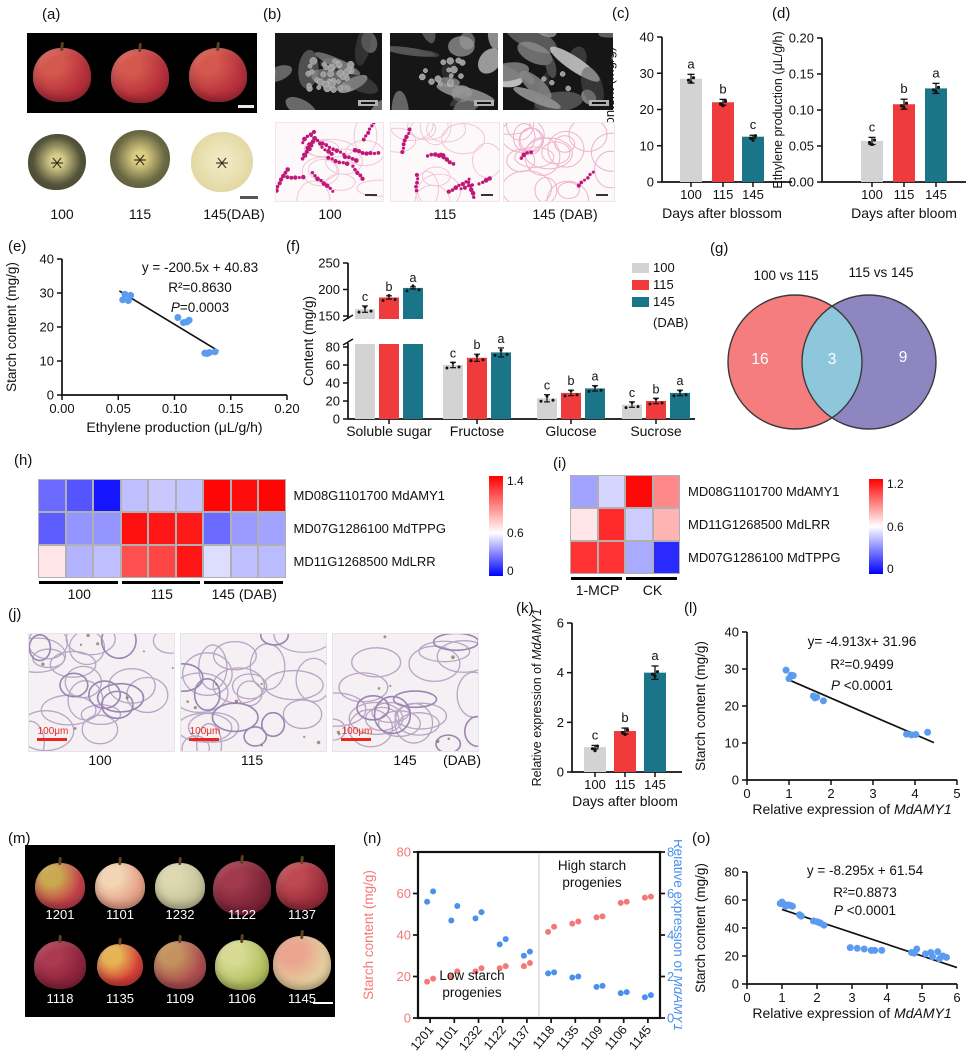  What do you see at coordinates (329, 263) in the screenshot?
I see `y-tick-label: 250` at bounding box center [329, 263].